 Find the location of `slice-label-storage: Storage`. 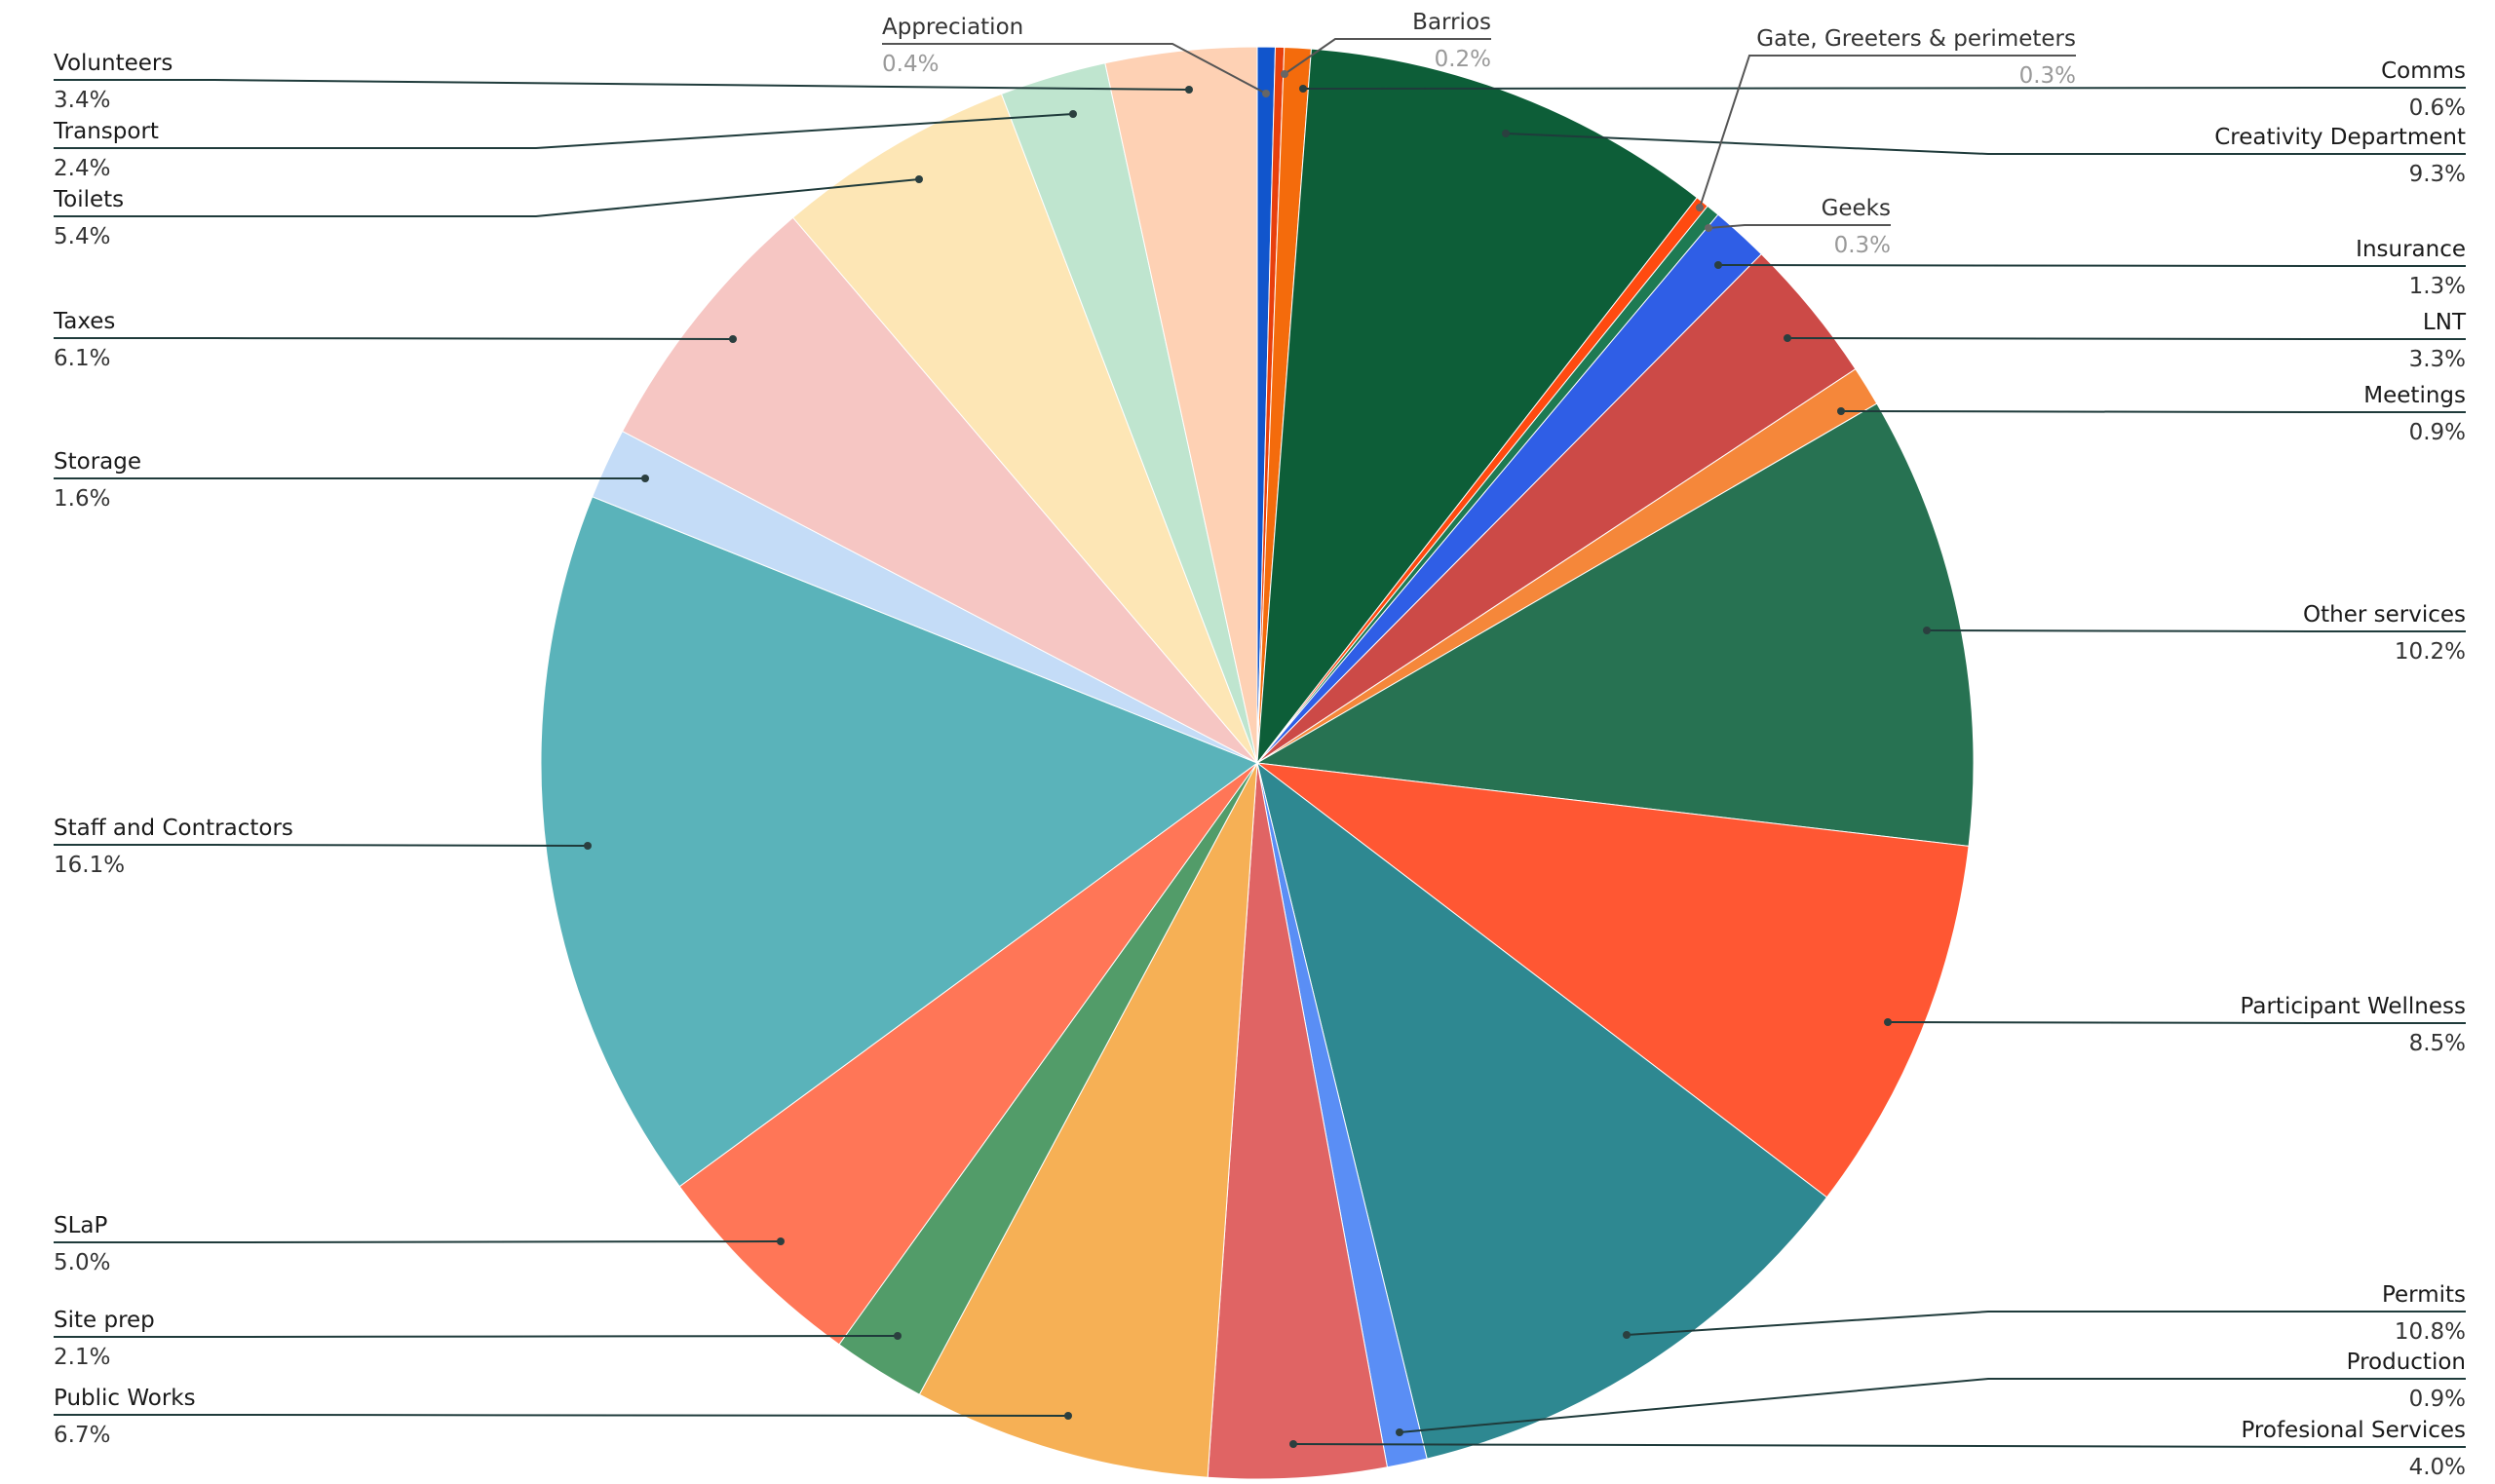

slice-label-storage: Storage is located at coordinates (97, 462).